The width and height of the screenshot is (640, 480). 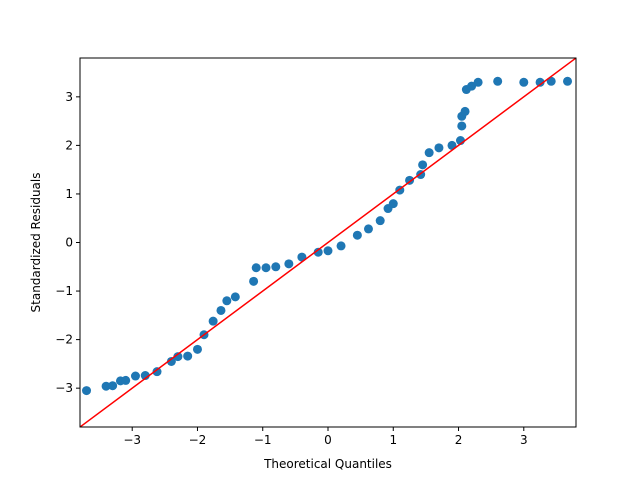 What do you see at coordinates (263, 440) in the screenshot?
I see `x-tick-label: −1` at bounding box center [263, 440].